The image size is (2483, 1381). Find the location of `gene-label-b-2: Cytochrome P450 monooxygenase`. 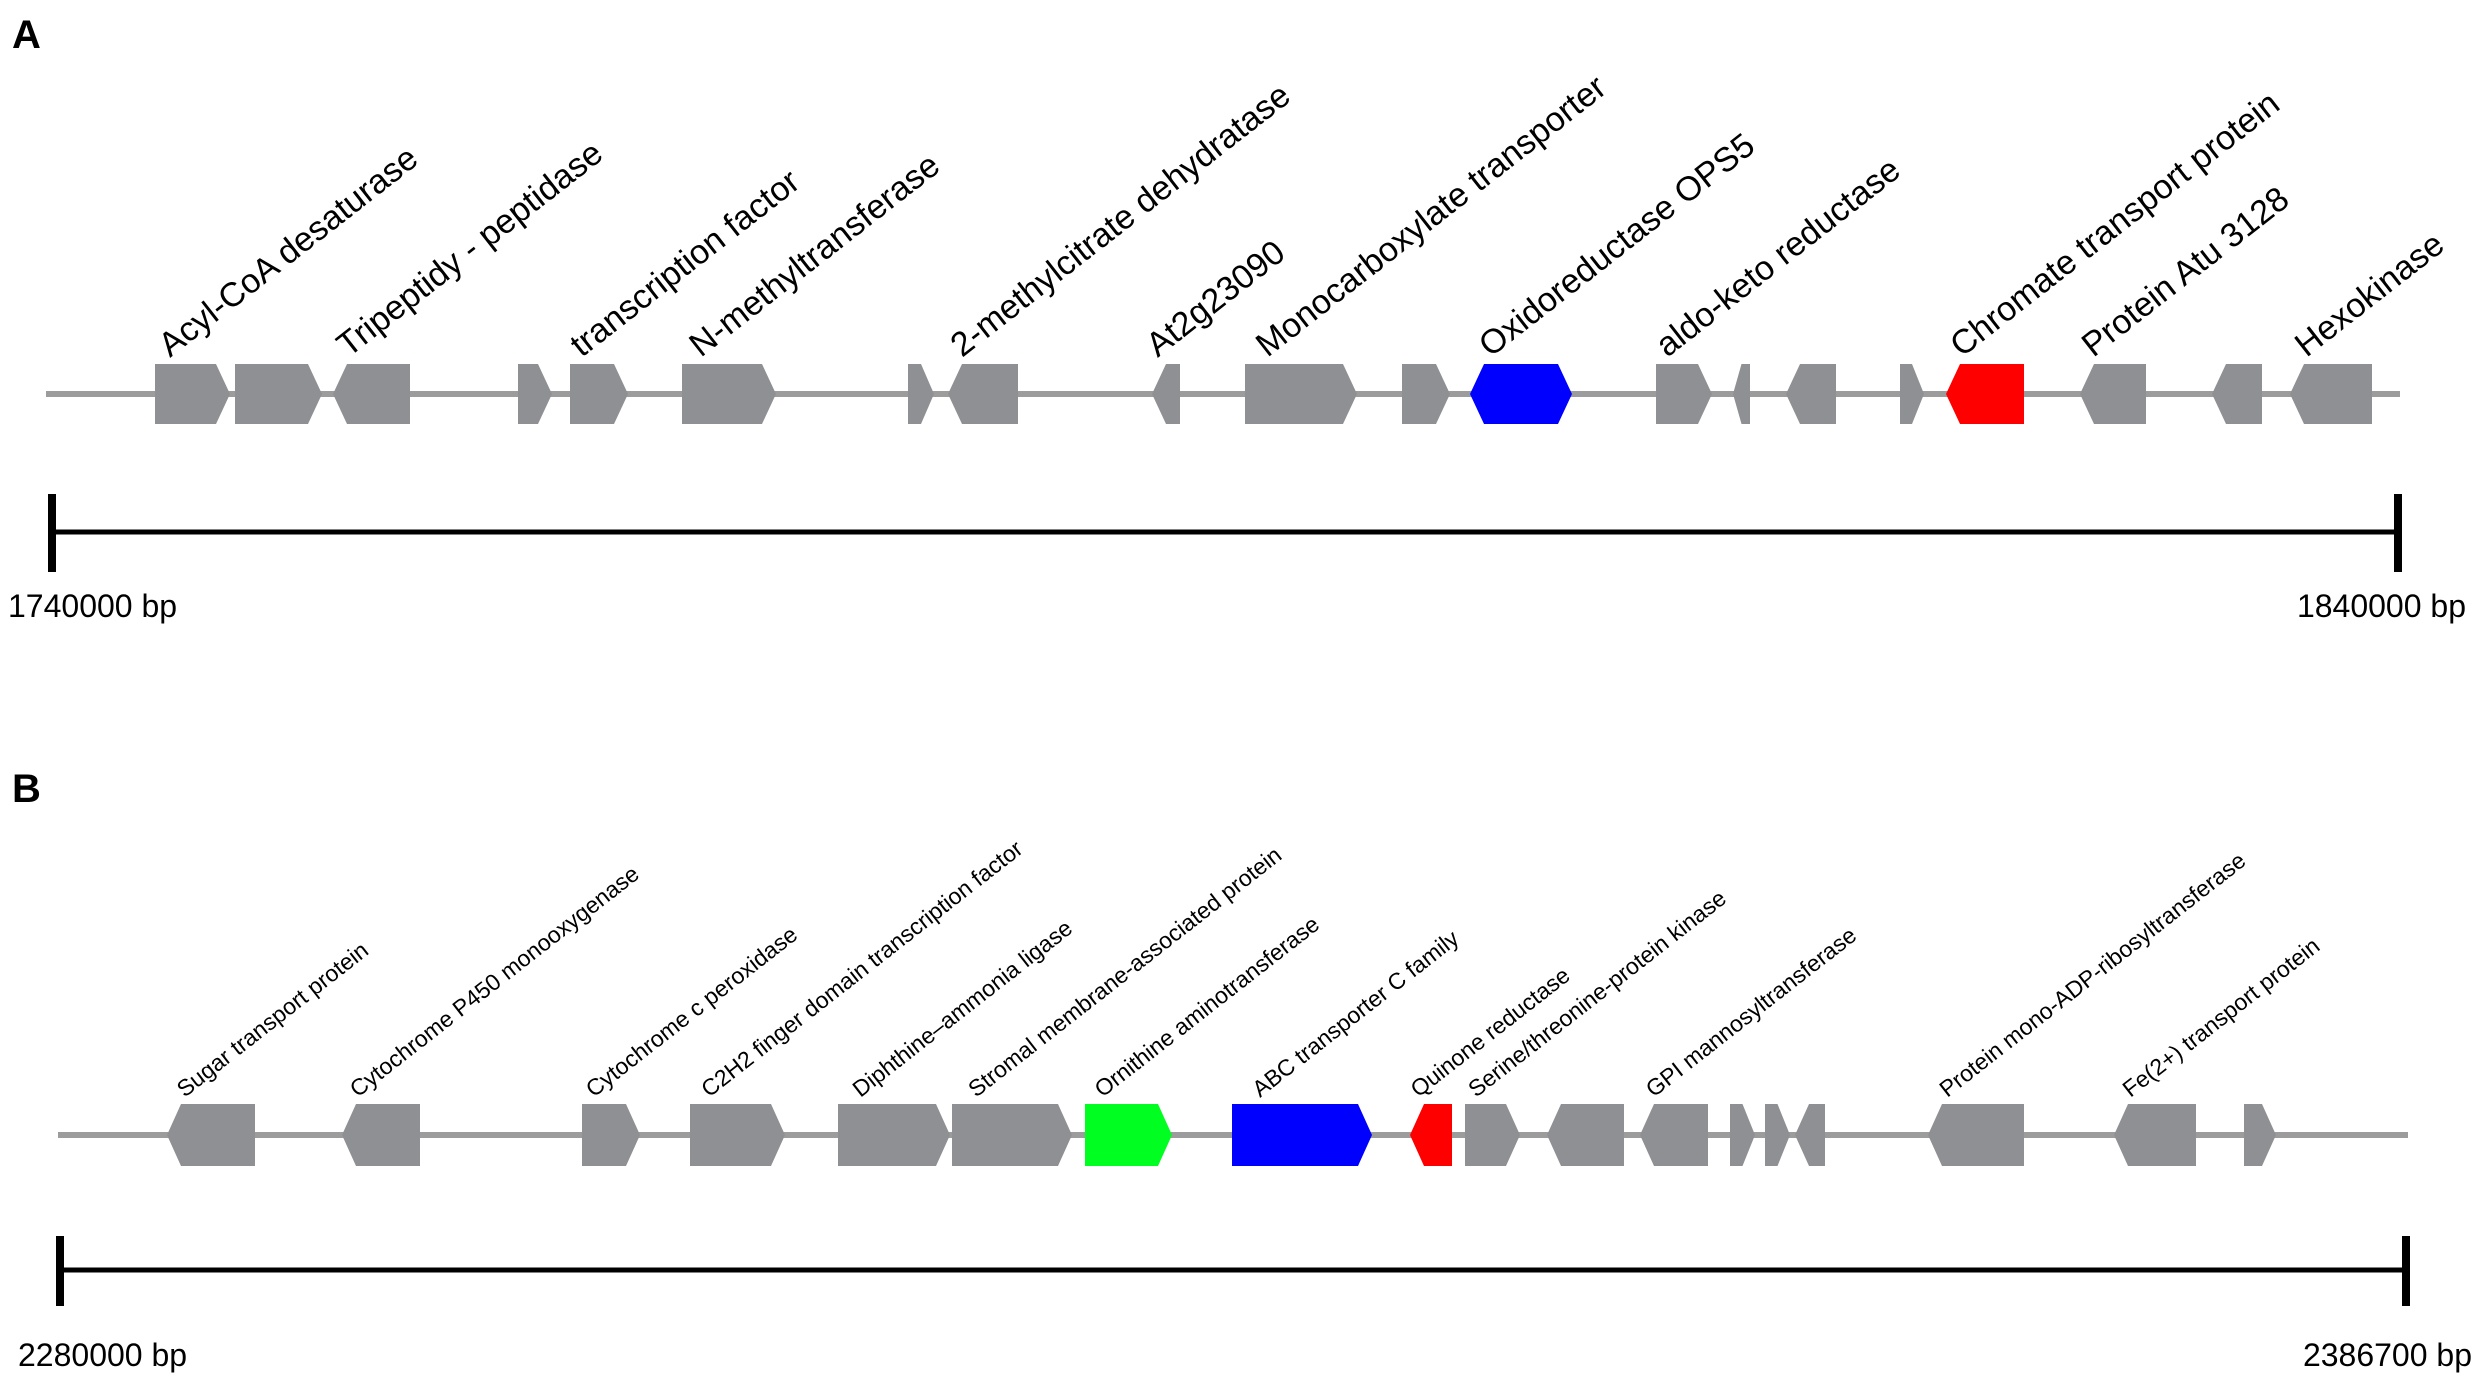

gene-label-b-2: Cytochrome P450 monooxygenase is located at coordinates (494, 981).